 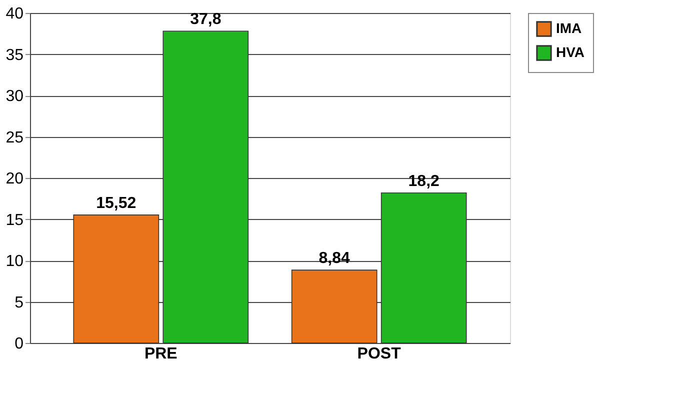 What do you see at coordinates (206, 19) in the screenshot?
I see `data-label: 37,8` at bounding box center [206, 19].